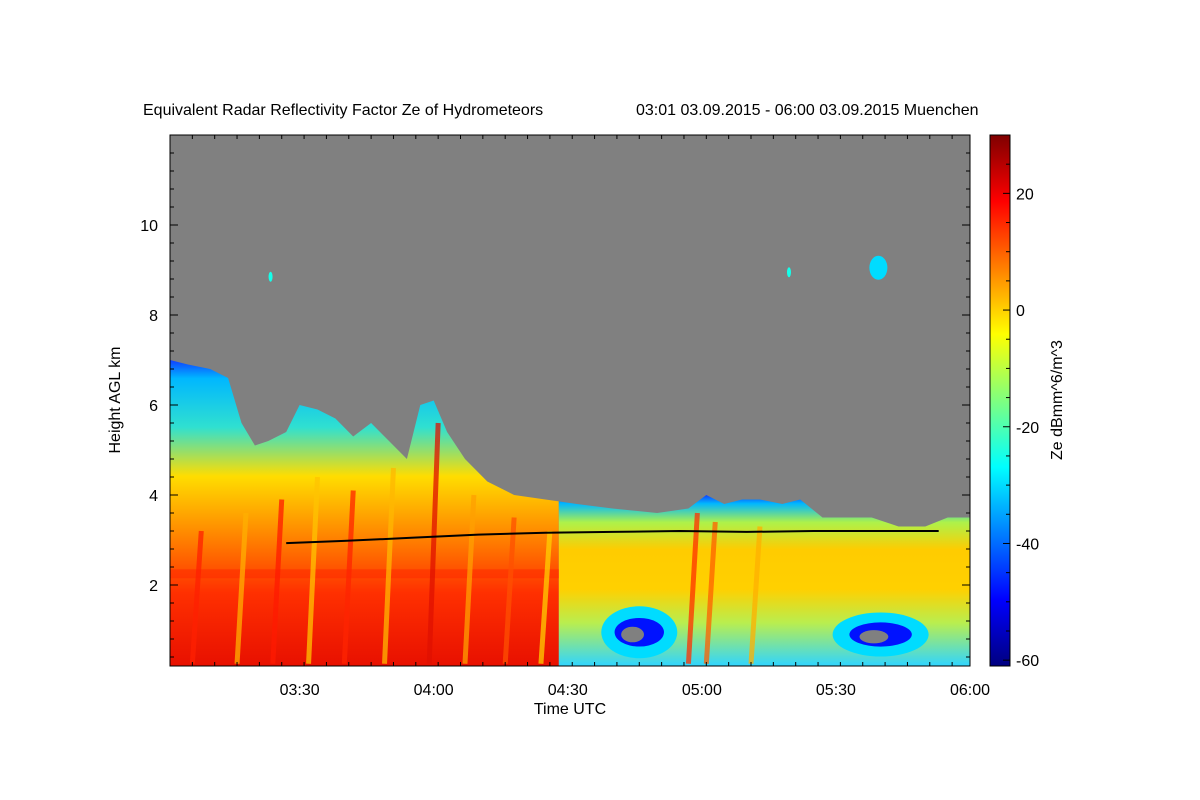 This screenshot has height=800, width=1200. What do you see at coordinates (765, 632) in the screenshot?
I see `weak-echo-pockets` at bounding box center [765, 632].